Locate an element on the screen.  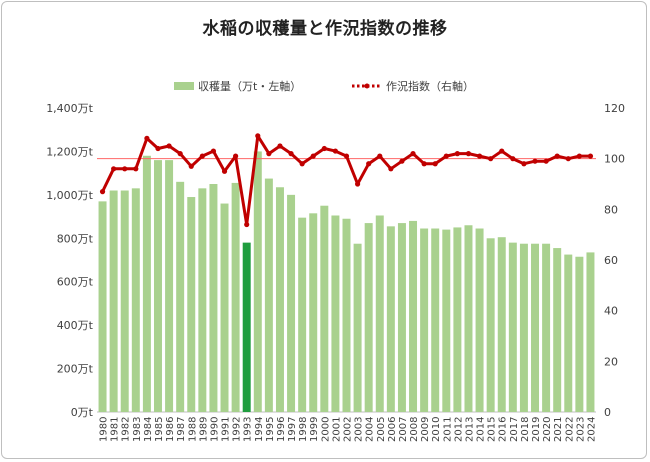
x-axis-tick-label: 2011 is located at coordinates (447, 429).